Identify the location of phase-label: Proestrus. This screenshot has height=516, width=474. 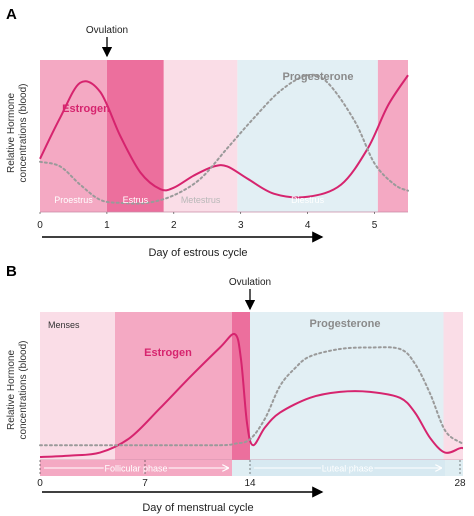
(73, 200).